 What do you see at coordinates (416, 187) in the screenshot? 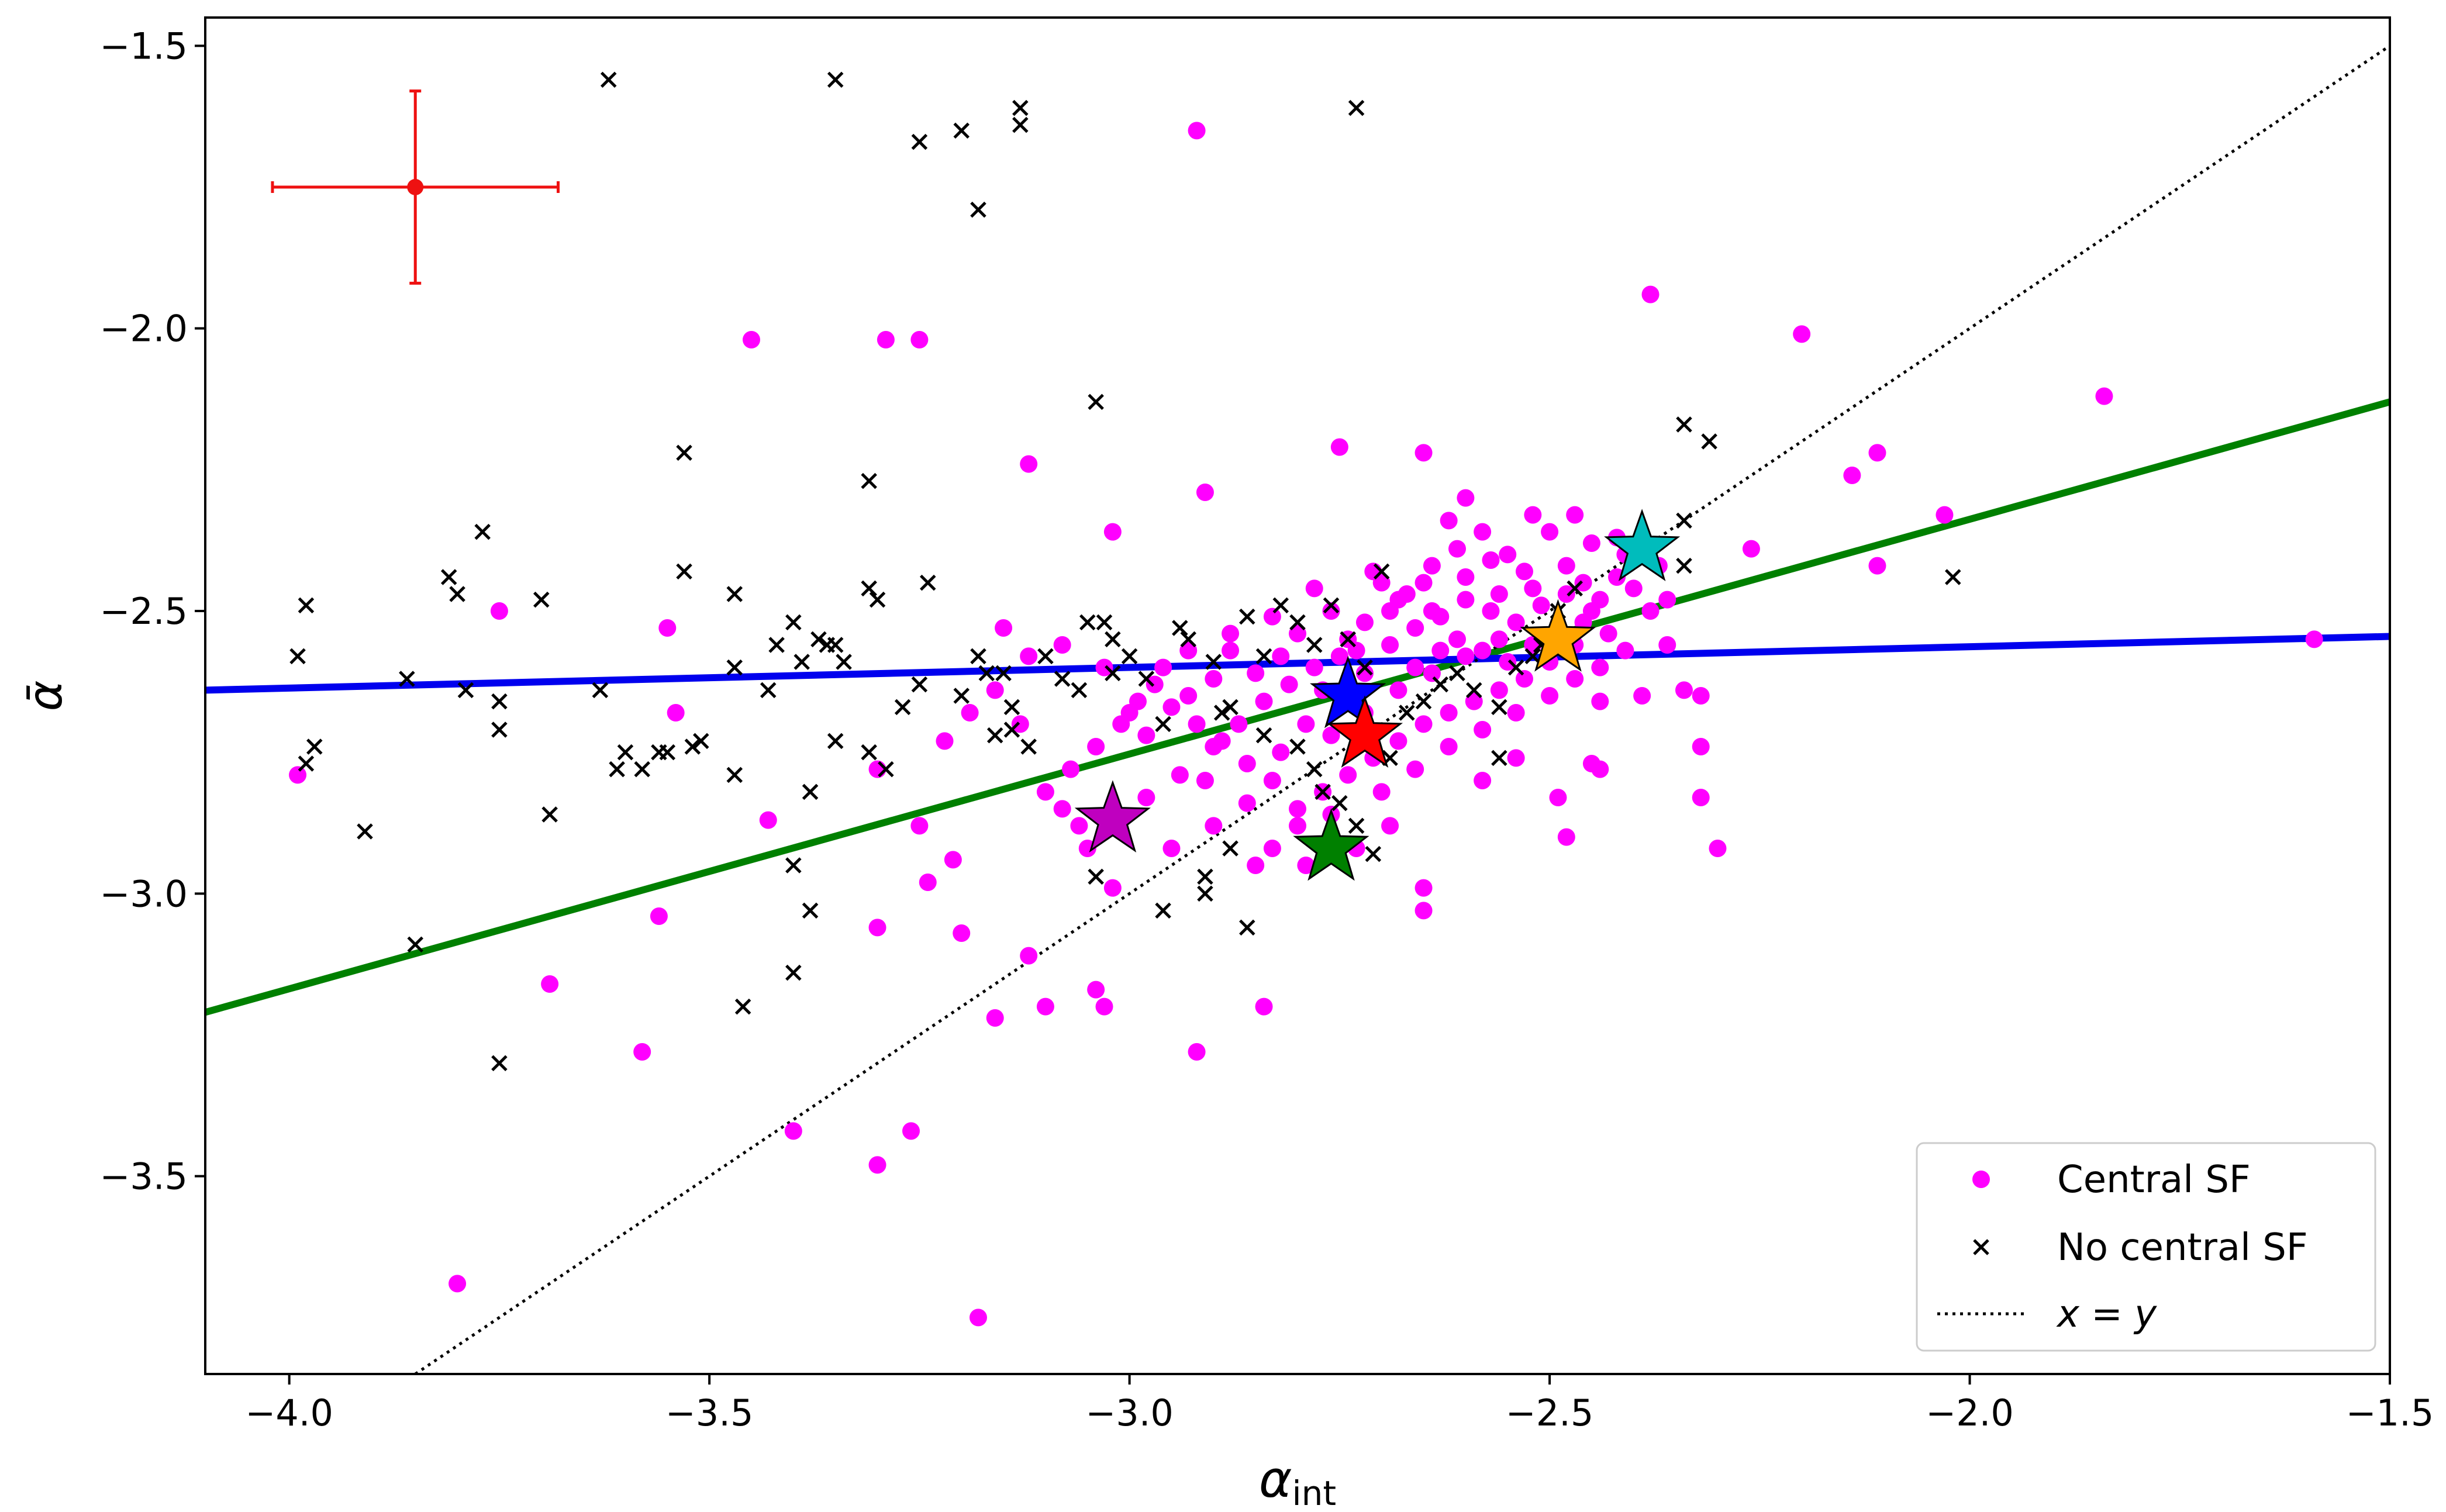
I see `errorbar-center` at bounding box center [416, 187].